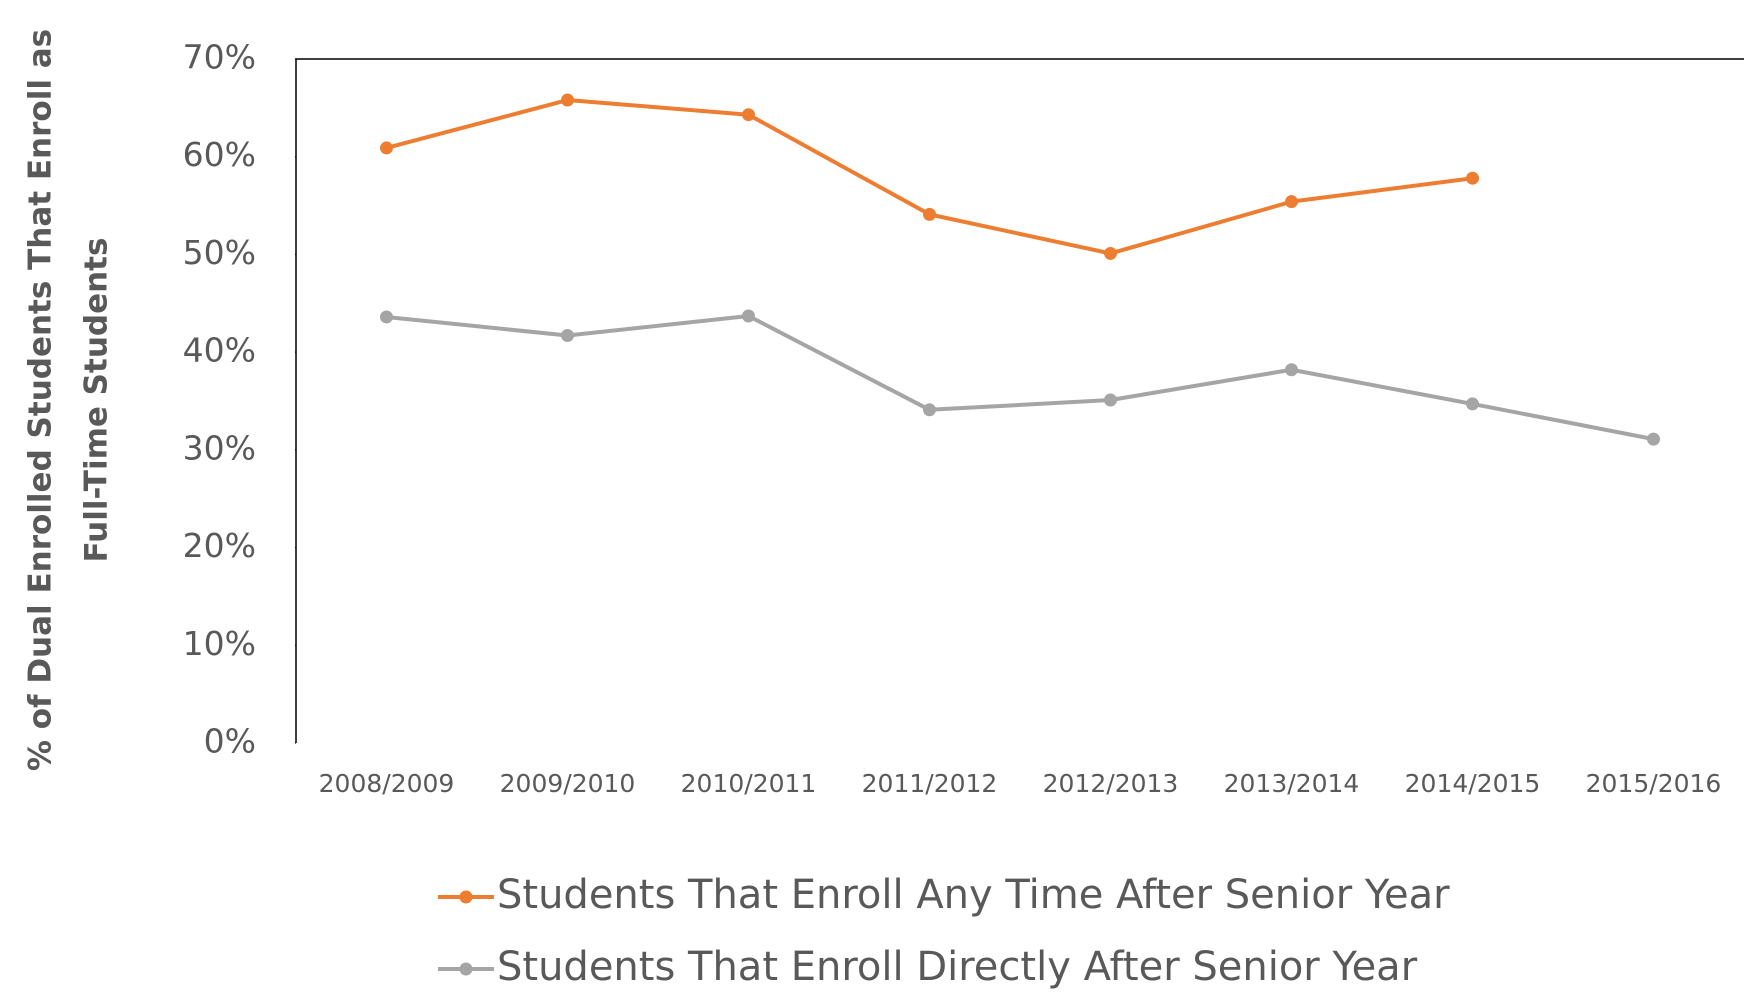  What do you see at coordinates (219, 154) in the screenshot?
I see `y-tick-label: 60%` at bounding box center [219, 154].